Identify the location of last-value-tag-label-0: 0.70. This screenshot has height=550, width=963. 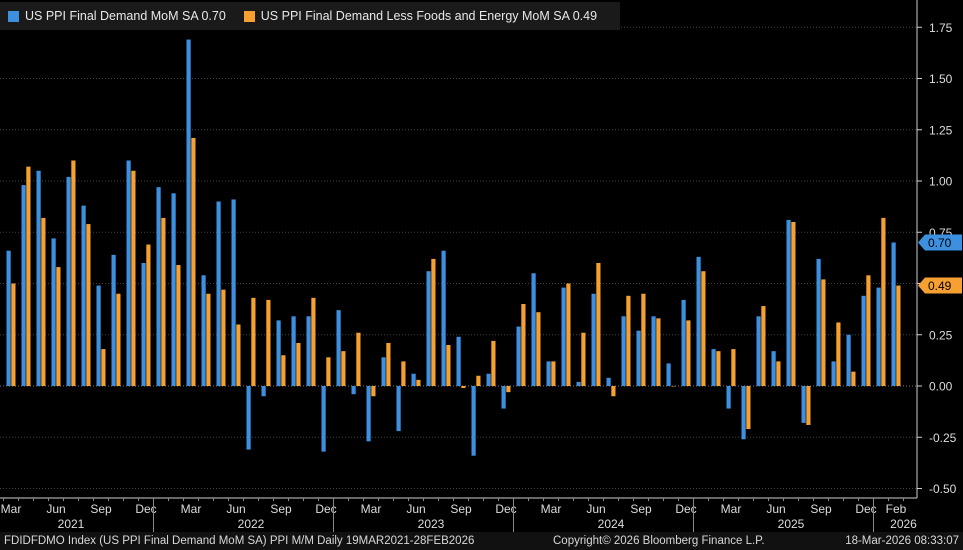
(940, 243).